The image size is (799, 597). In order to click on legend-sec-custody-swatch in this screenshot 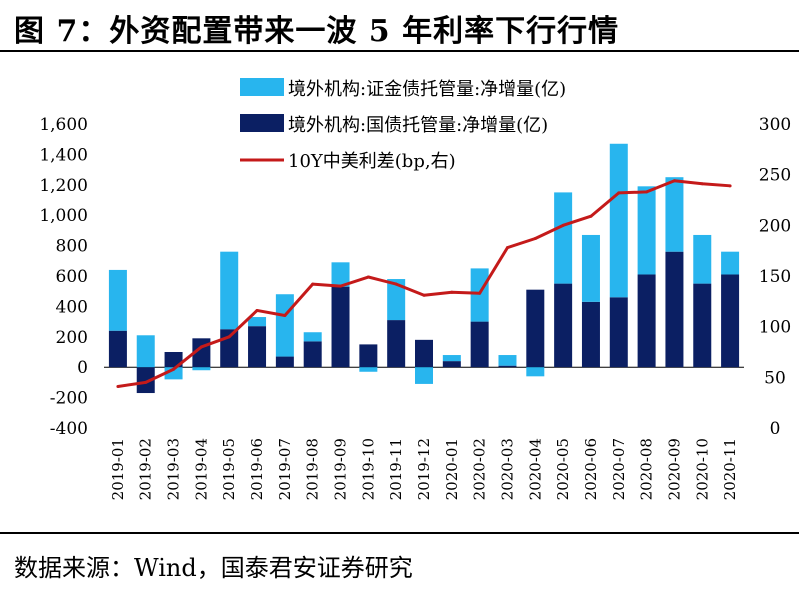, I will do `click(262, 87)`.